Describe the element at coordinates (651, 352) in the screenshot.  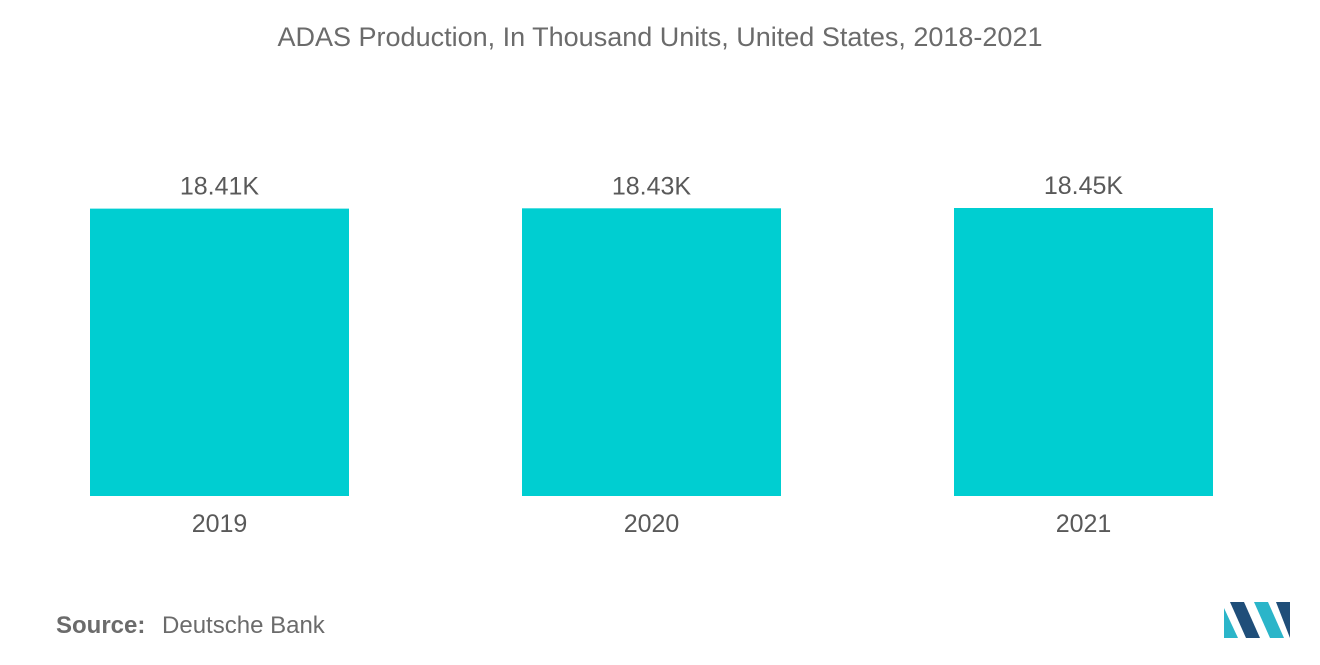
I see `bar-2020` at that location.